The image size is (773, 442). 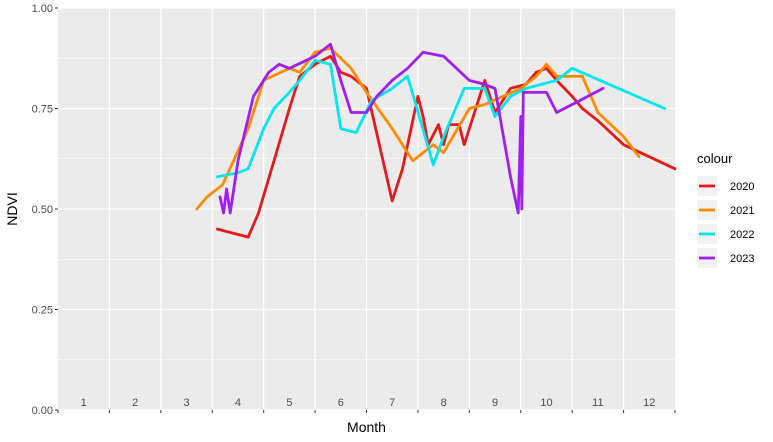 I want to click on y-tick-label: 0.00, so click(x=42, y=411).